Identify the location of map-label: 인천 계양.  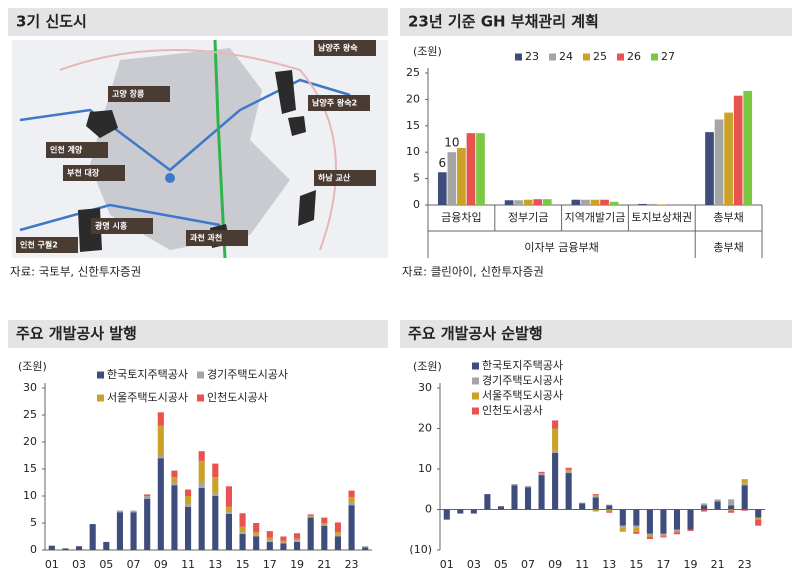
(66, 150).